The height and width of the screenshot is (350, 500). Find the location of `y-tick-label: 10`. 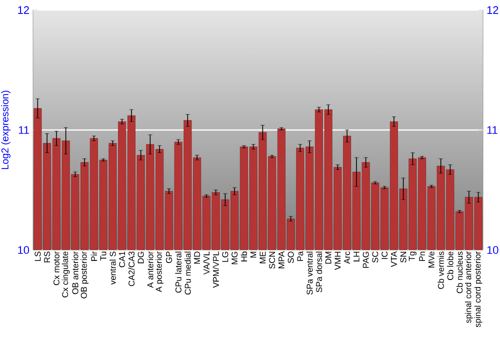

y-tick-label: 10 is located at coordinates (24, 250).